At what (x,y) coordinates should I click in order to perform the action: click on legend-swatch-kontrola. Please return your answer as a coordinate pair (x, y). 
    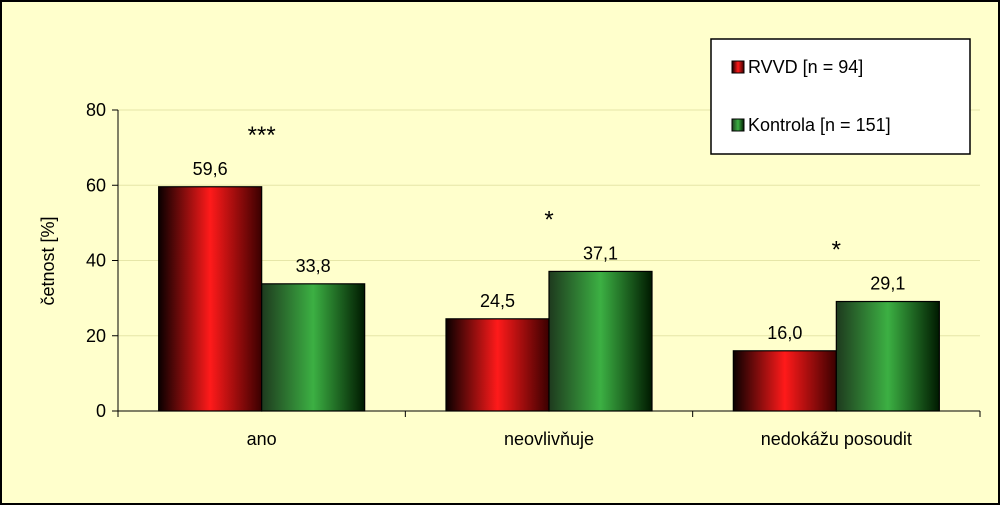
    Looking at the image, I should click on (738, 125).